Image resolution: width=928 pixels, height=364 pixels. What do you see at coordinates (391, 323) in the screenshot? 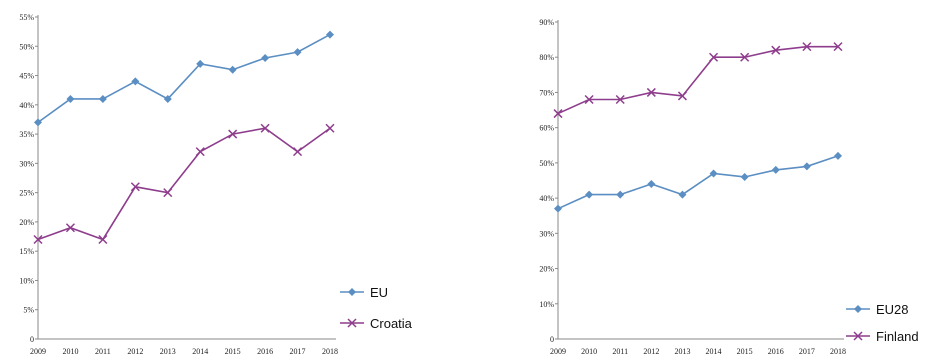
I see `legend-label: Croatia` at bounding box center [391, 323].